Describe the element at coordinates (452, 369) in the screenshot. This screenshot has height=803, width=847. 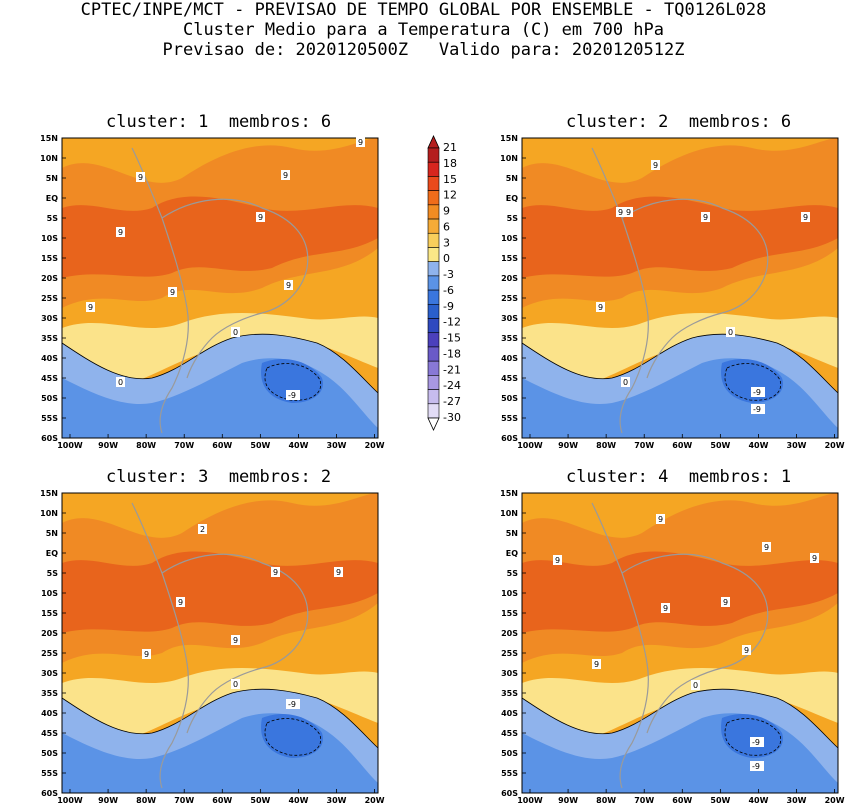
I see `colorbar-label: -21` at that location.